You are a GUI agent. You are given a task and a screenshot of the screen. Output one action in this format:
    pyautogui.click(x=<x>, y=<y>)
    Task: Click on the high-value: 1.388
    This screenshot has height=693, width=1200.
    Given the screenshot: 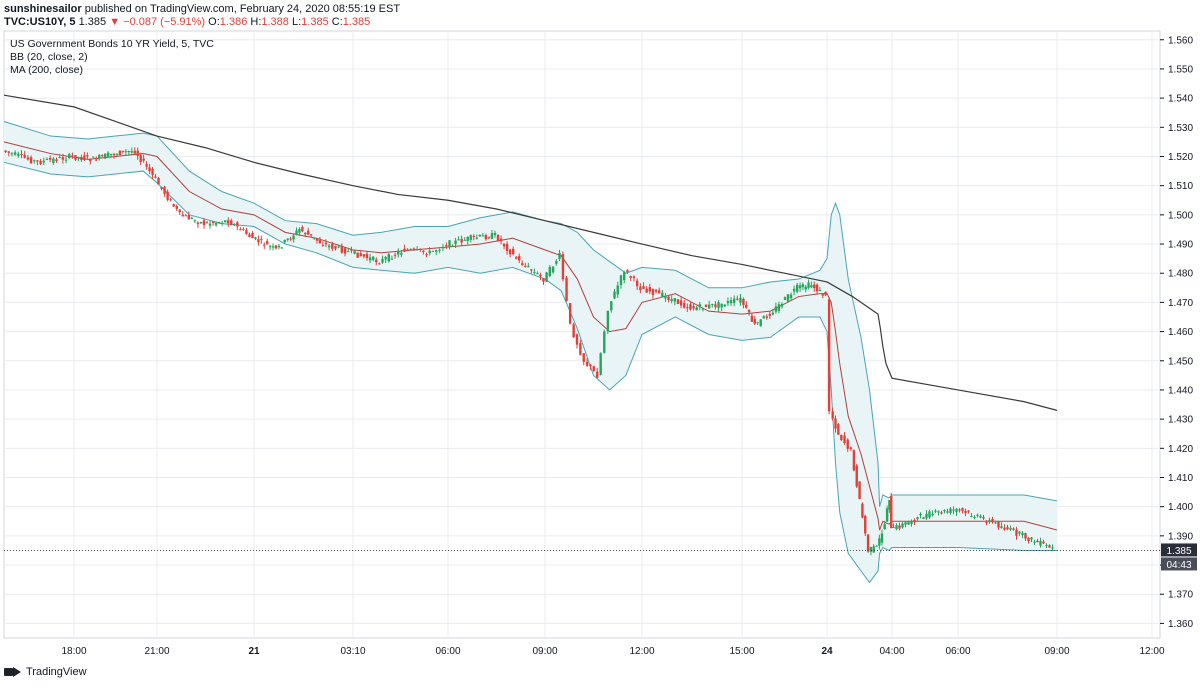 What is the action you would take?
    pyautogui.click(x=275, y=22)
    